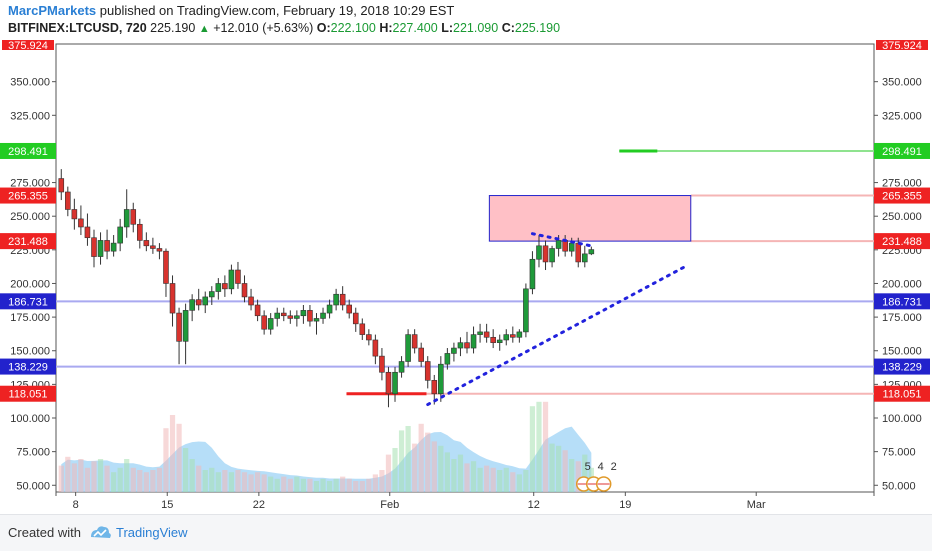 The image size is (932, 551). I want to click on y-tick-label-right: 75.000, so click(899, 453).